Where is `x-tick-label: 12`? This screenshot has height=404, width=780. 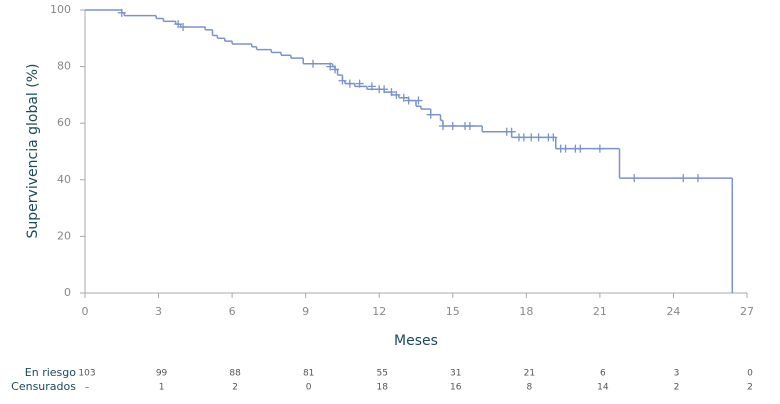 x-tick-label: 12 is located at coordinates (379, 311).